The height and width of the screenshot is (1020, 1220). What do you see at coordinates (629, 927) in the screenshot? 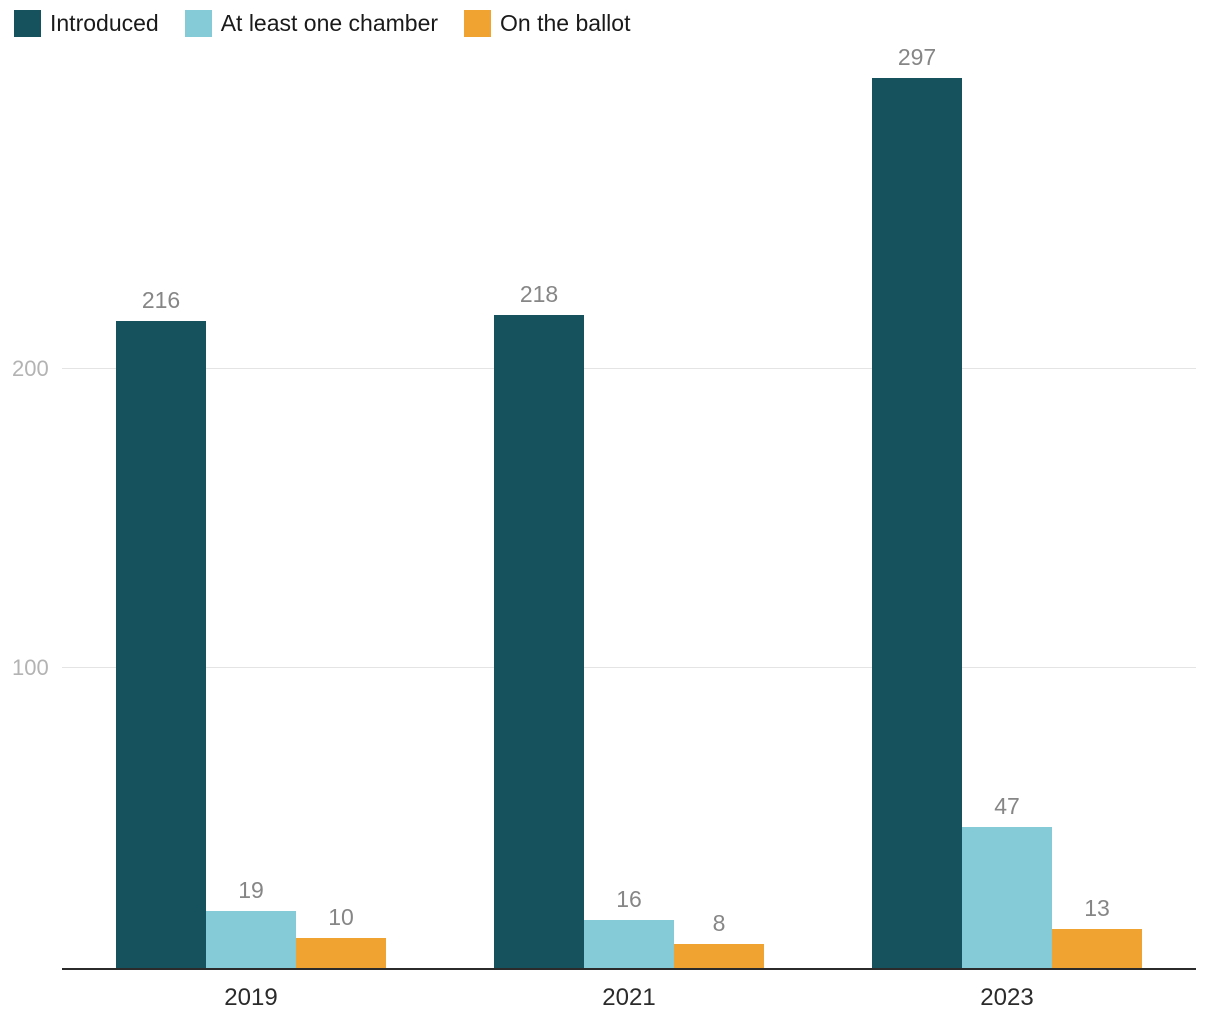
I see `bar: 16` at bounding box center [629, 927].